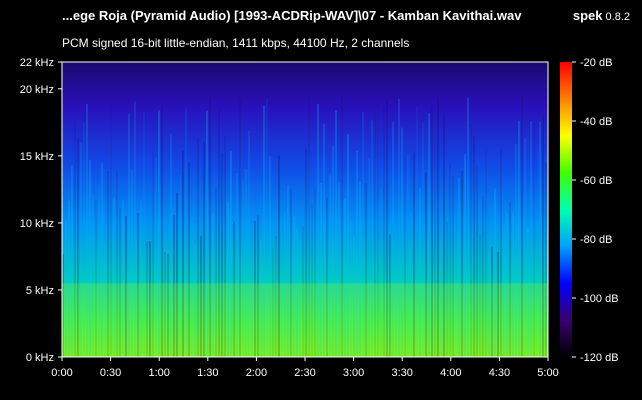 This screenshot has height=400, width=642. I want to click on app-name: spek 0.8.2, so click(601, 15).